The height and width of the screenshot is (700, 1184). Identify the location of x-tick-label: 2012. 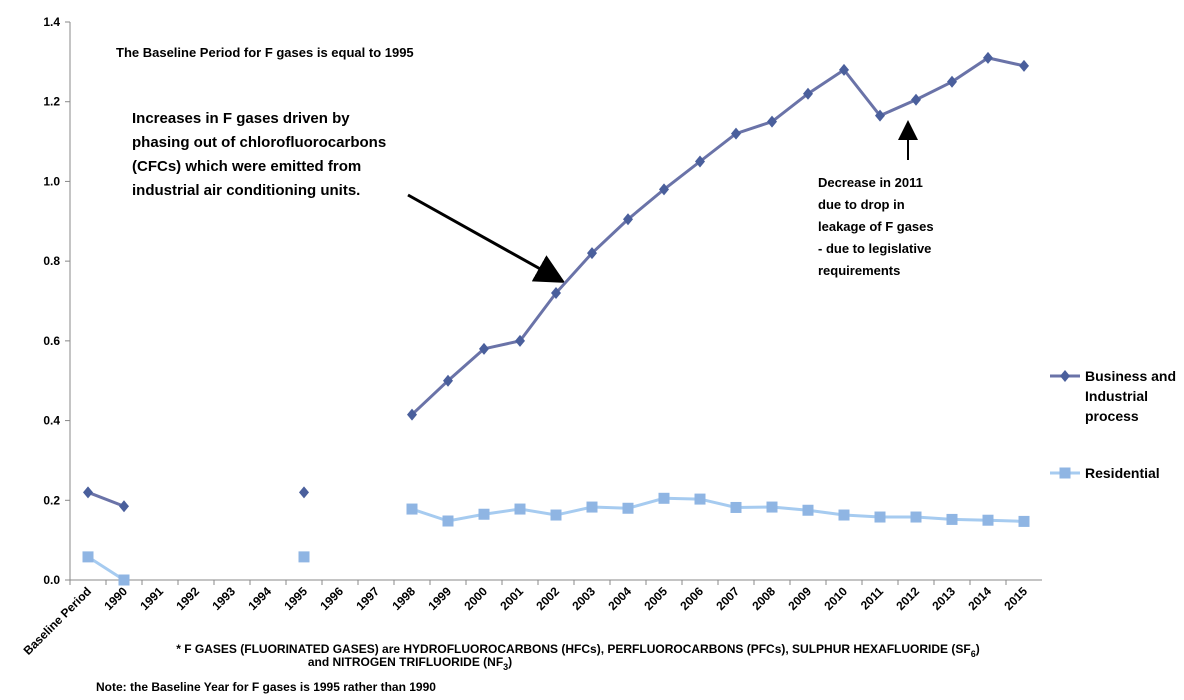
(907, 598).